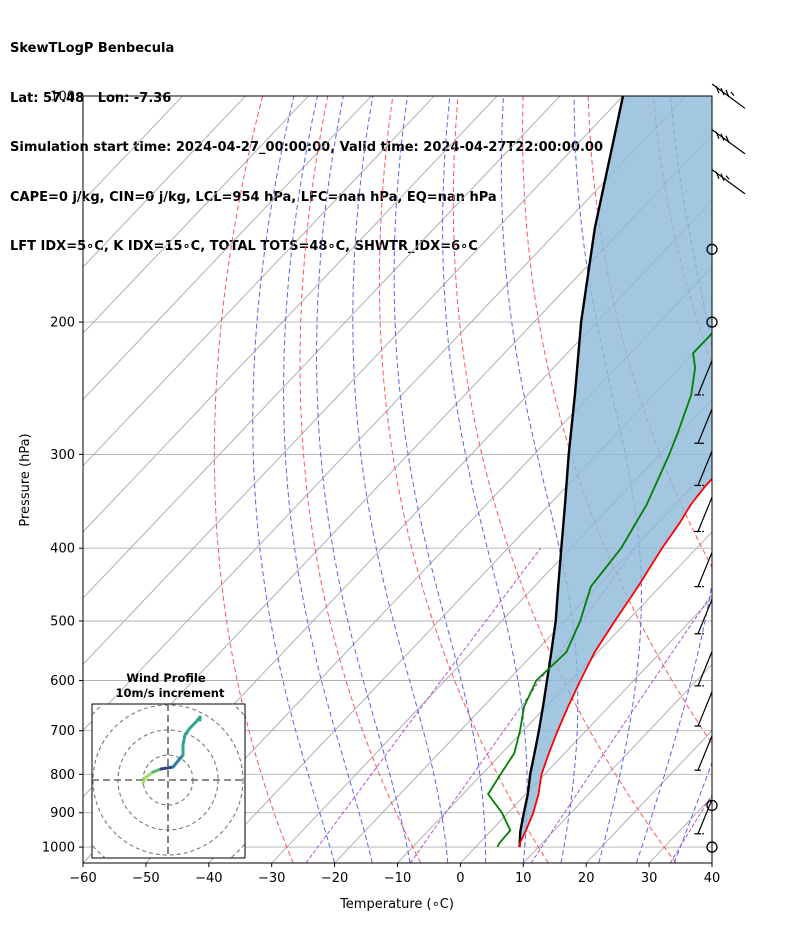 This screenshot has height=937, width=794. I want to click on y-tick-label: 300, so click(62, 455).